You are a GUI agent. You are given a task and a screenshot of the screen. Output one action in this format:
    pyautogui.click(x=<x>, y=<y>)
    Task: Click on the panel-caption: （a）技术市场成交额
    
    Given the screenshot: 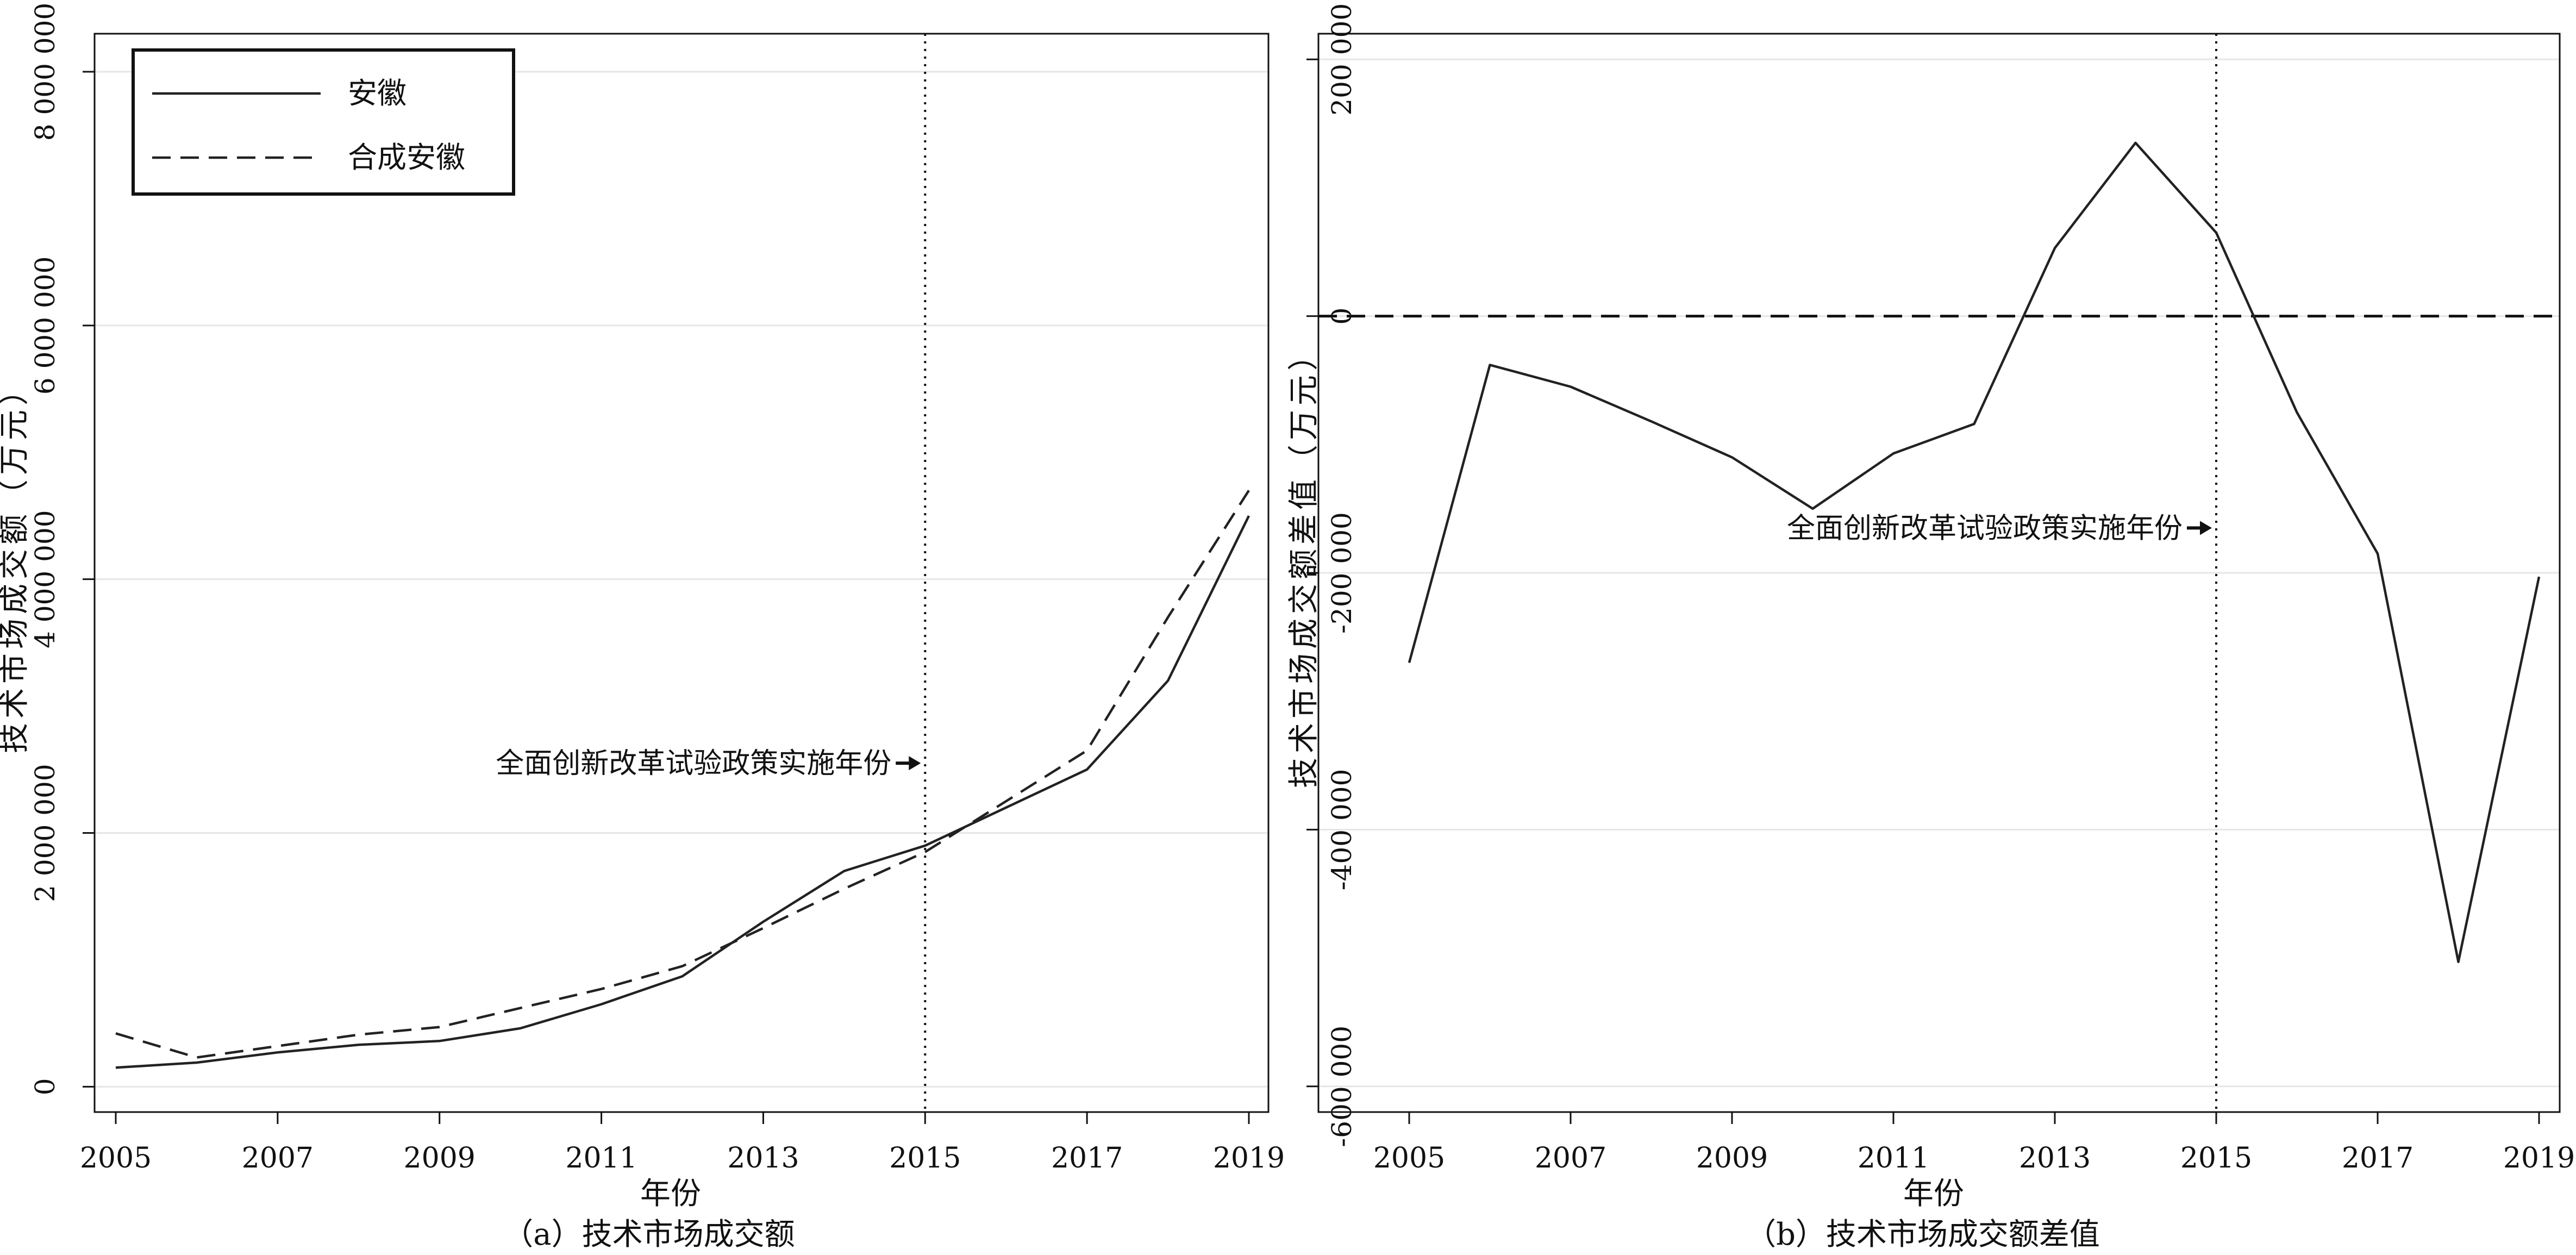 What is the action you would take?
    pyautogui.click(x=649, y=1234)
    